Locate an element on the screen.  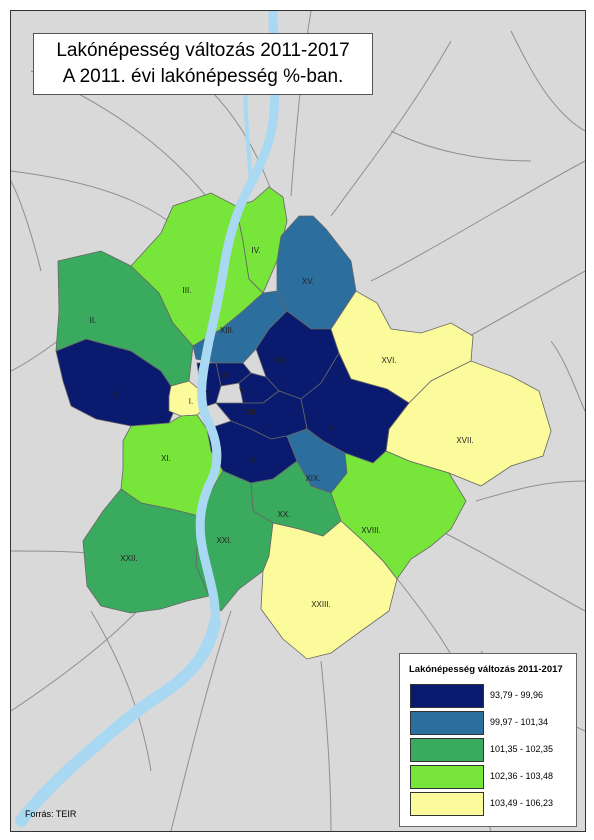
district-label: XV. is located at coordinates (308, 281).